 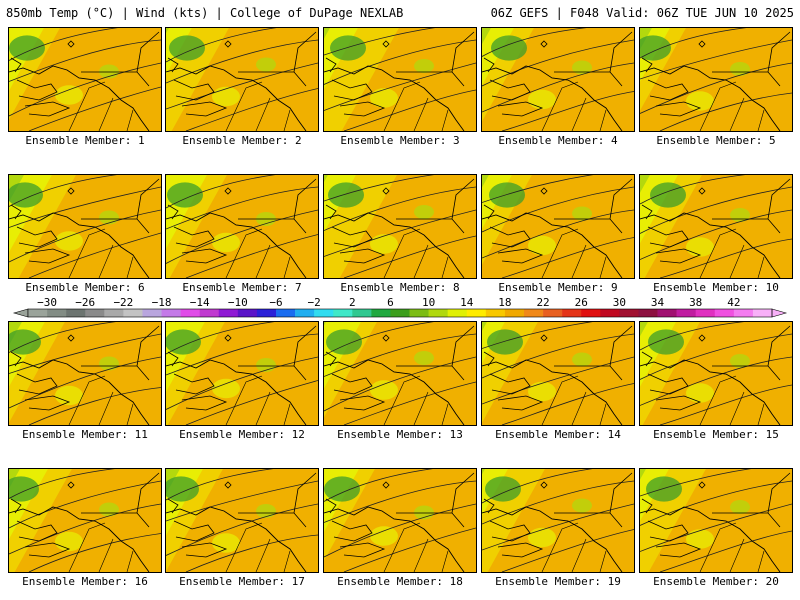 What do you see at coordinates (242, 581) in the screenshot?
I see `ensemble-member-label: Ensemble Member: 17` at bounding box center [242, 581].